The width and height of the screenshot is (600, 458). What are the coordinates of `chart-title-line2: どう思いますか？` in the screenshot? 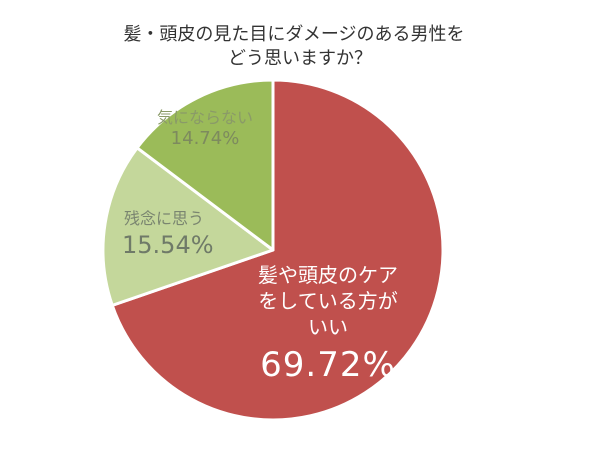 It's located at (300, 58).